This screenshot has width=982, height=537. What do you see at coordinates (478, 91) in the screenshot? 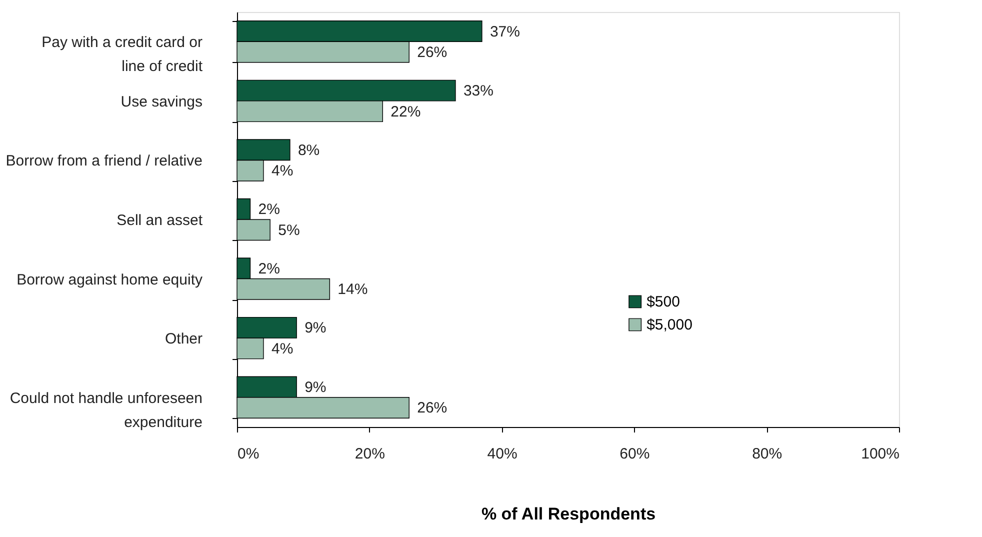
I see `data-label: 33%` at bounding box center [478, 91].